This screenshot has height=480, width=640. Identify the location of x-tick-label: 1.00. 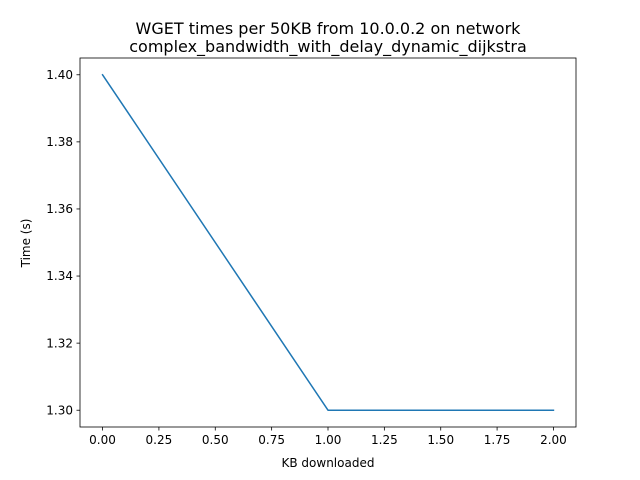
(328, 440).